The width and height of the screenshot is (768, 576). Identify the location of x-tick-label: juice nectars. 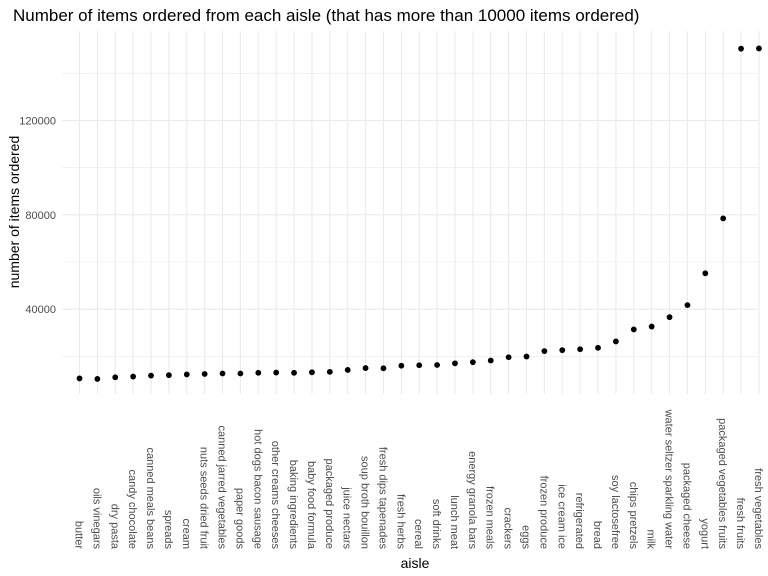
(347, 517).